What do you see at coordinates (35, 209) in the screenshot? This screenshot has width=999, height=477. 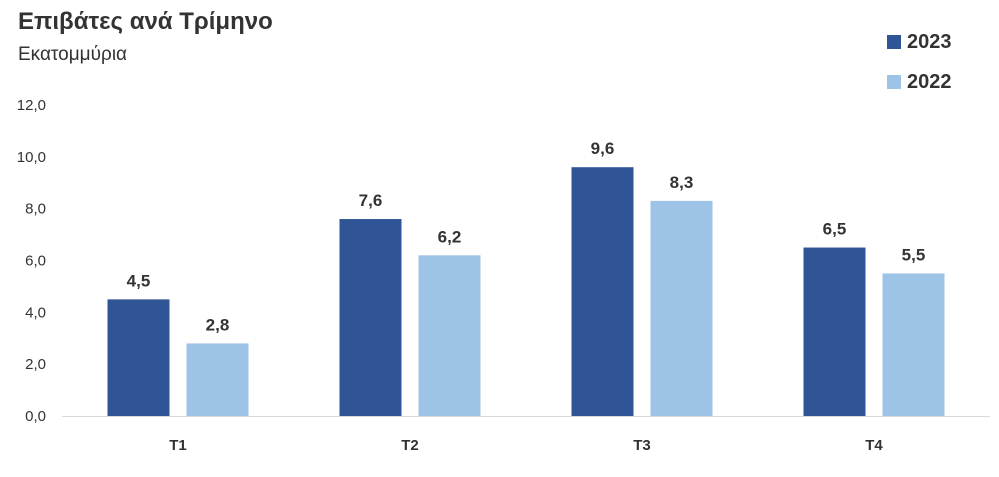 I see `y-tick-label: 8,0` at bounding box center [35, 209].